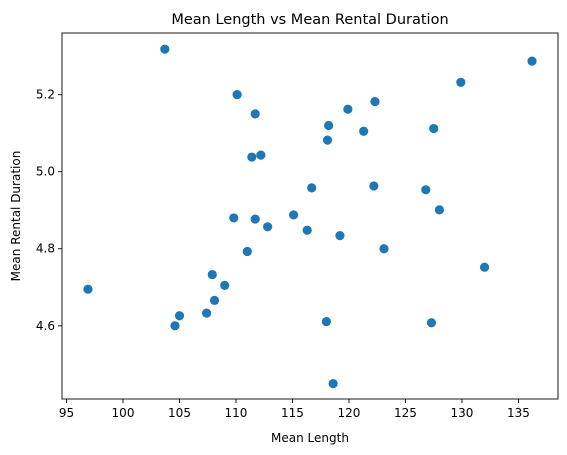  What do you see at coordinates (49, 210) in the screenshot?
I see `y-axis-ticks: 4.6 4.8 5.0 5.2` at bounding box center [49, 210].